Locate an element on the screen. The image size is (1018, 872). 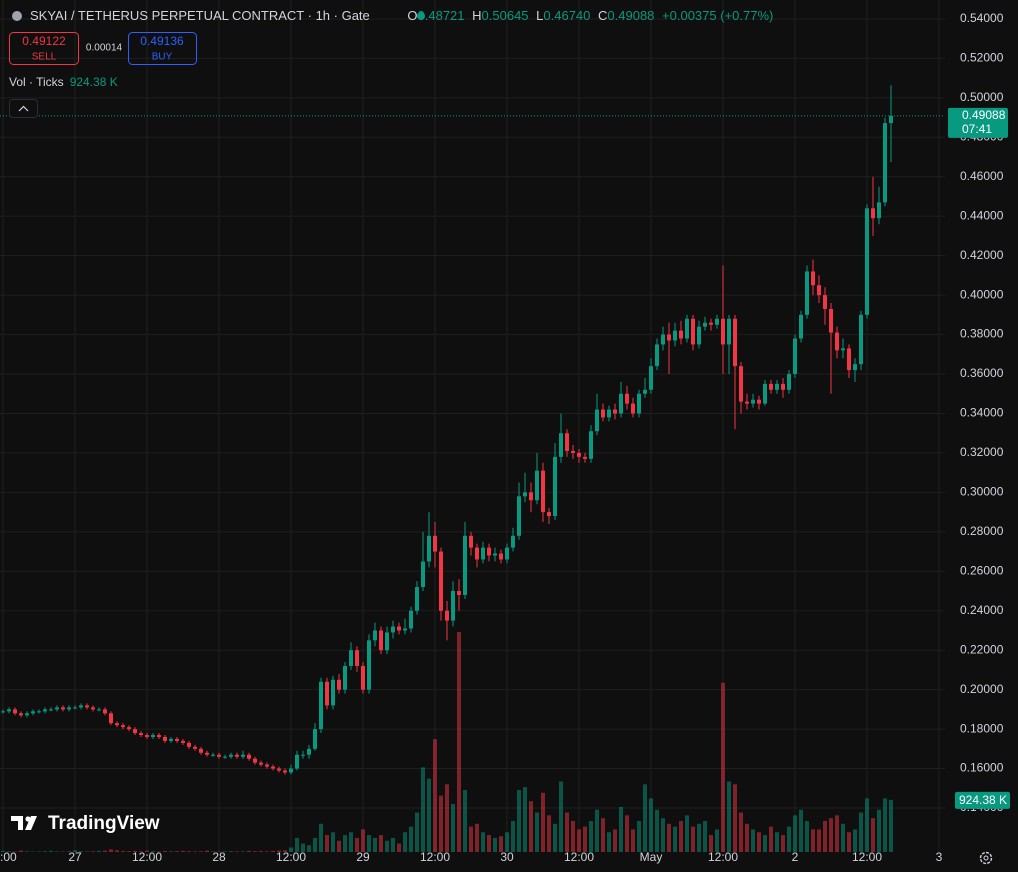
buy-button is located at coordinates (162, 48).